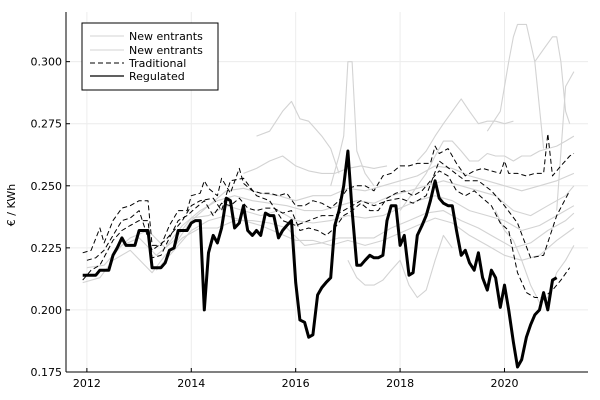 The height and width of the screenshot is (400, 600). Describe the element at coordinates (400, 383) in the screenshot. I see `x-tick-label-3: 2018` at that location.